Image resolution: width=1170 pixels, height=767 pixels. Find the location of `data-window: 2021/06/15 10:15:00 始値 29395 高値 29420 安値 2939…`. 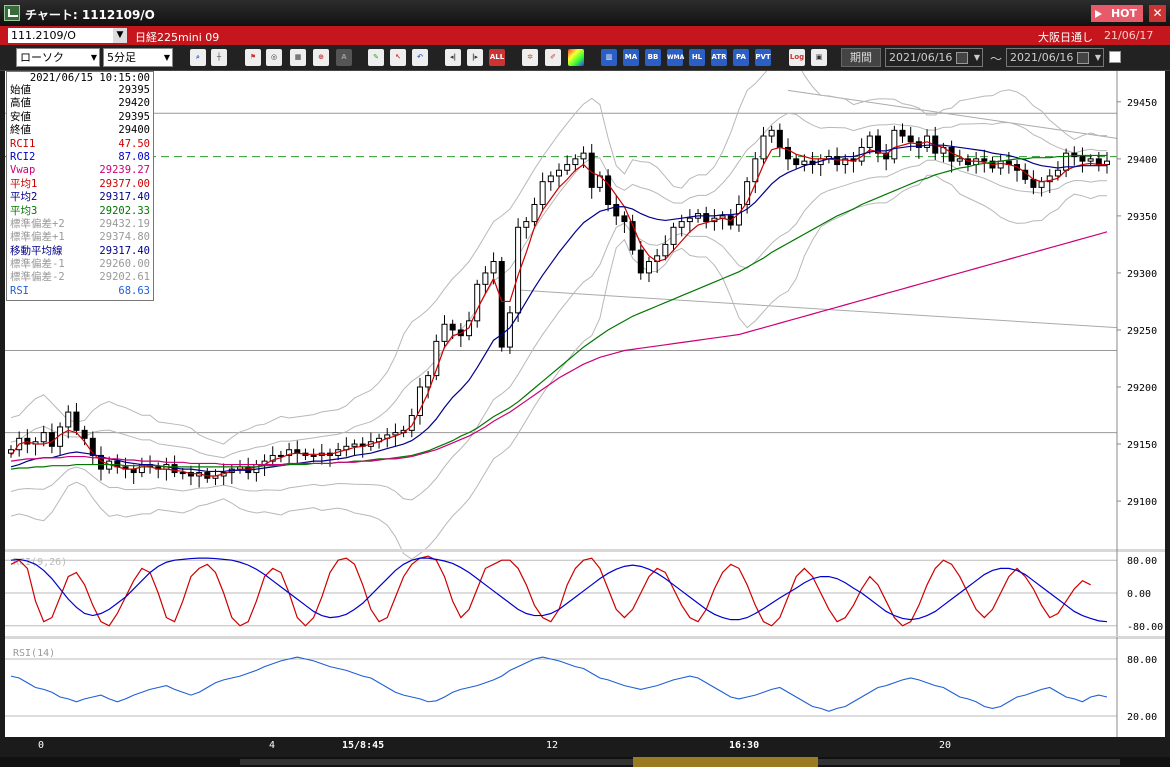

data-window: 2021/06/15 10:15:00 始値 29395 高値 29420 安値 2939… is located at coordinates (80, 186).